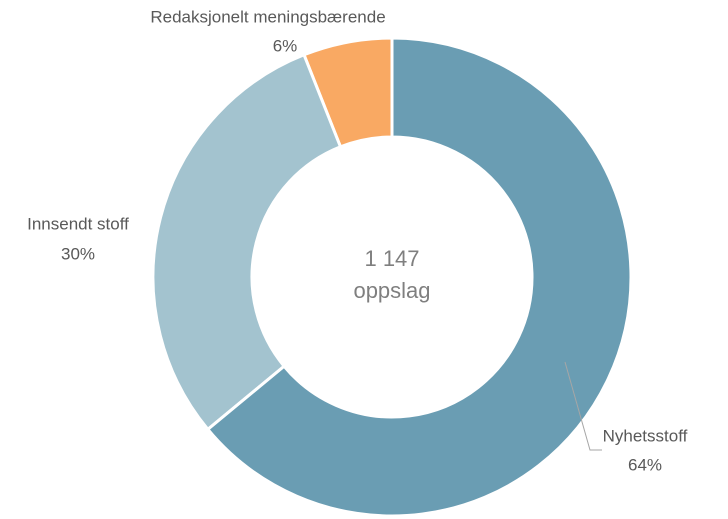 Image resolution: width=728 pixels, height=519 pixels. I want to click on center-subtext: oppslag, so click(391, 290).